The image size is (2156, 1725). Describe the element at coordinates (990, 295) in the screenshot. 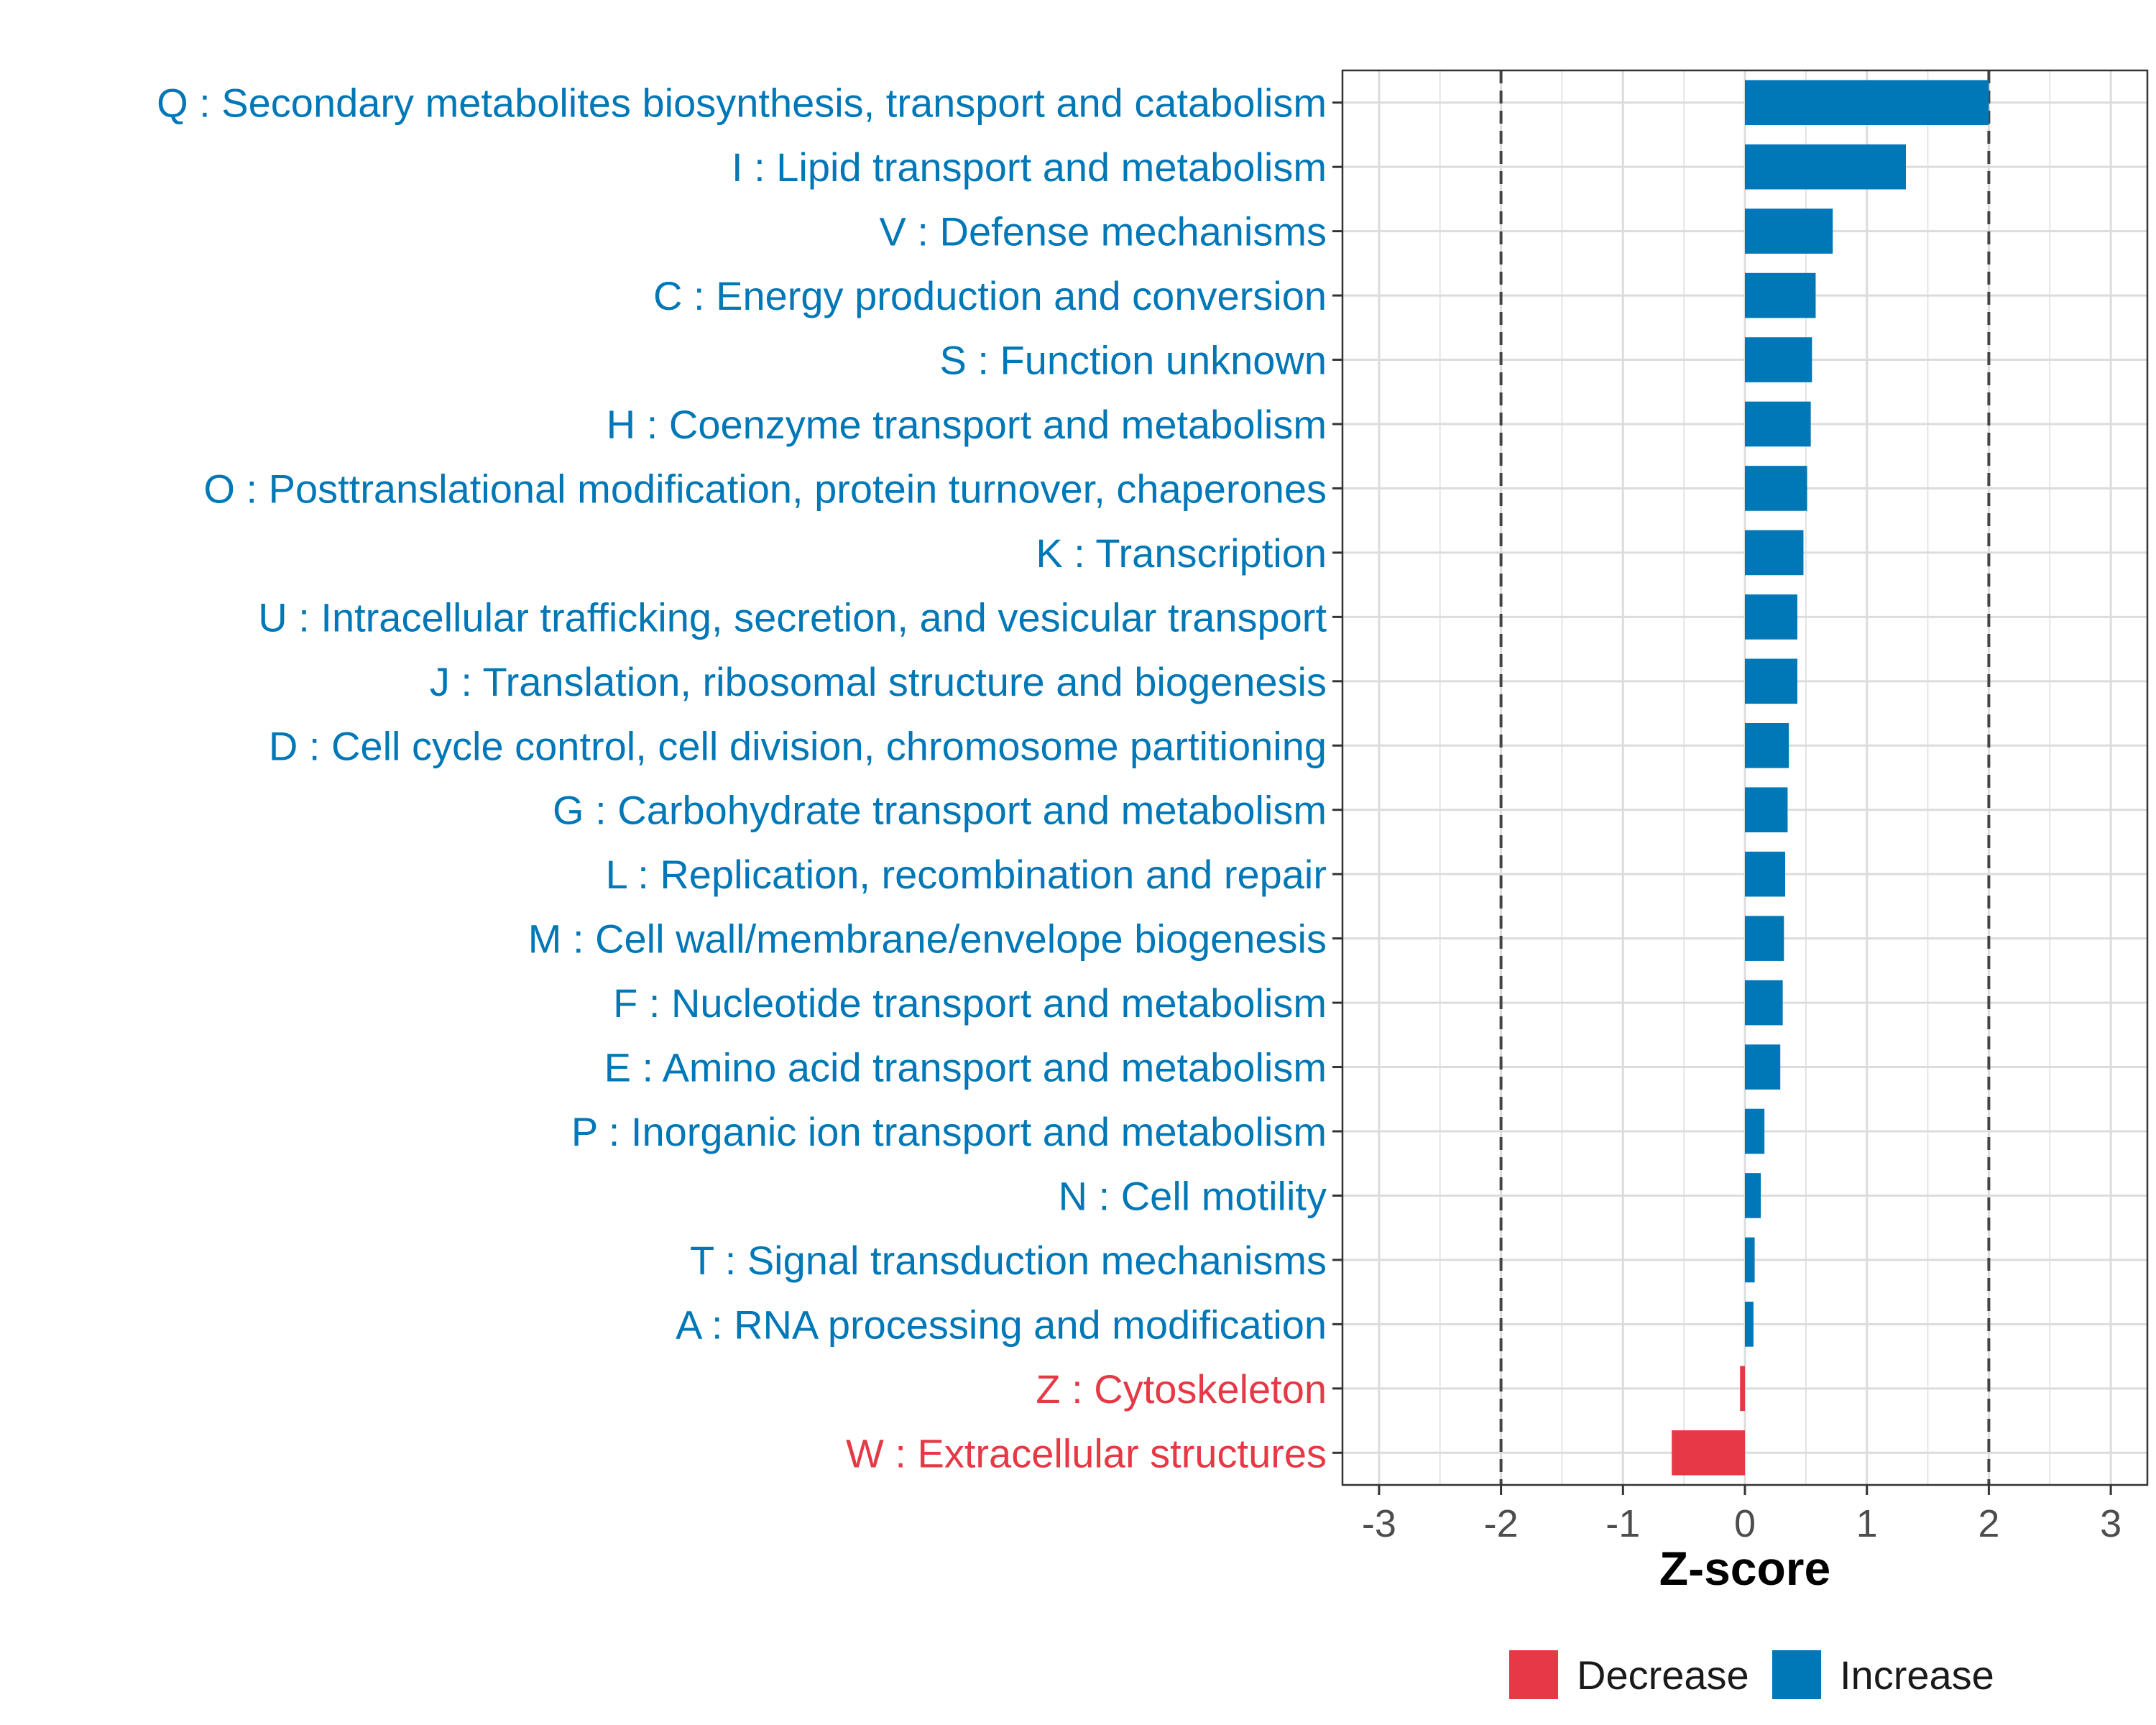

I see `category-label: C : Energy production and conversion` at that location.